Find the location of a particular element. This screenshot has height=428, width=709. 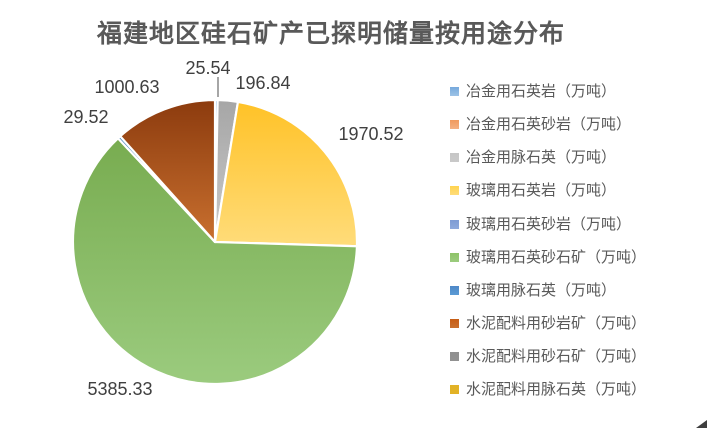

legend-item-4: 玻璃用石英砂岩（万吨） is located at coordinates (548, 224).